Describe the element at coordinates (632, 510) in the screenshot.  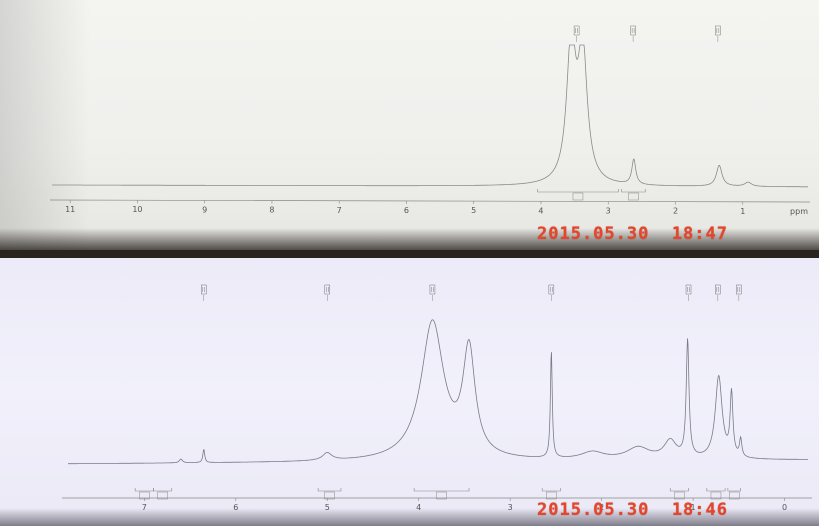
I see `bottom-photo-timestamp: 2015.05.30 18:46` at that location.